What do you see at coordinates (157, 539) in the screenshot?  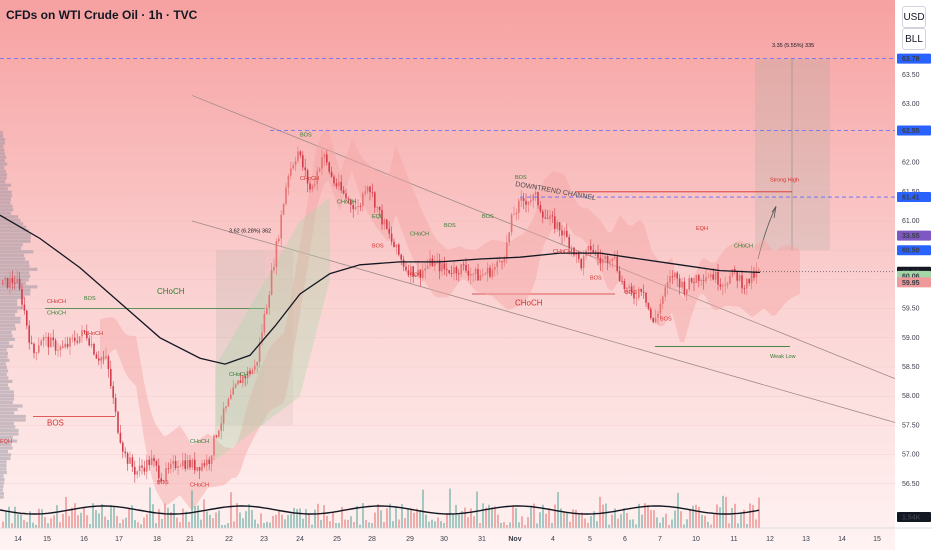 I see `time-tick: 18` at bounding box center [157, 539].